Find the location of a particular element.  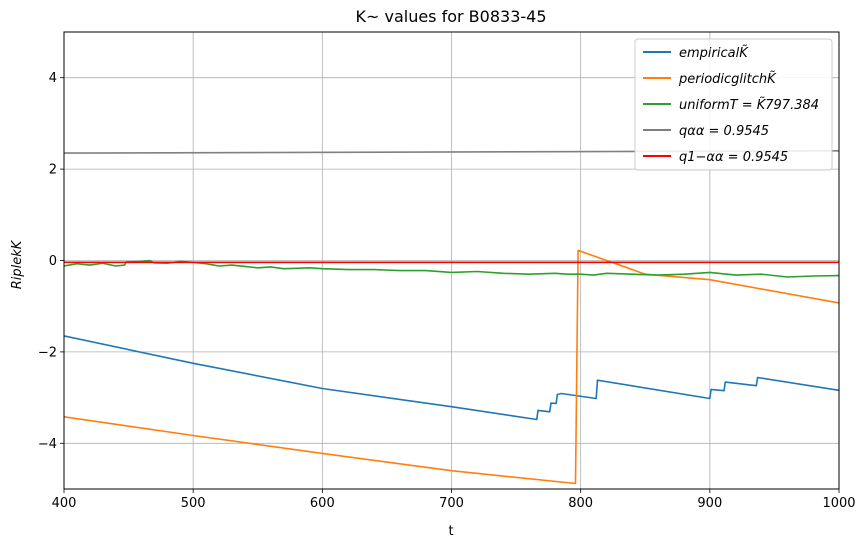

legend-label: qαα = 0.9545 is located at coordinates (724, 131).